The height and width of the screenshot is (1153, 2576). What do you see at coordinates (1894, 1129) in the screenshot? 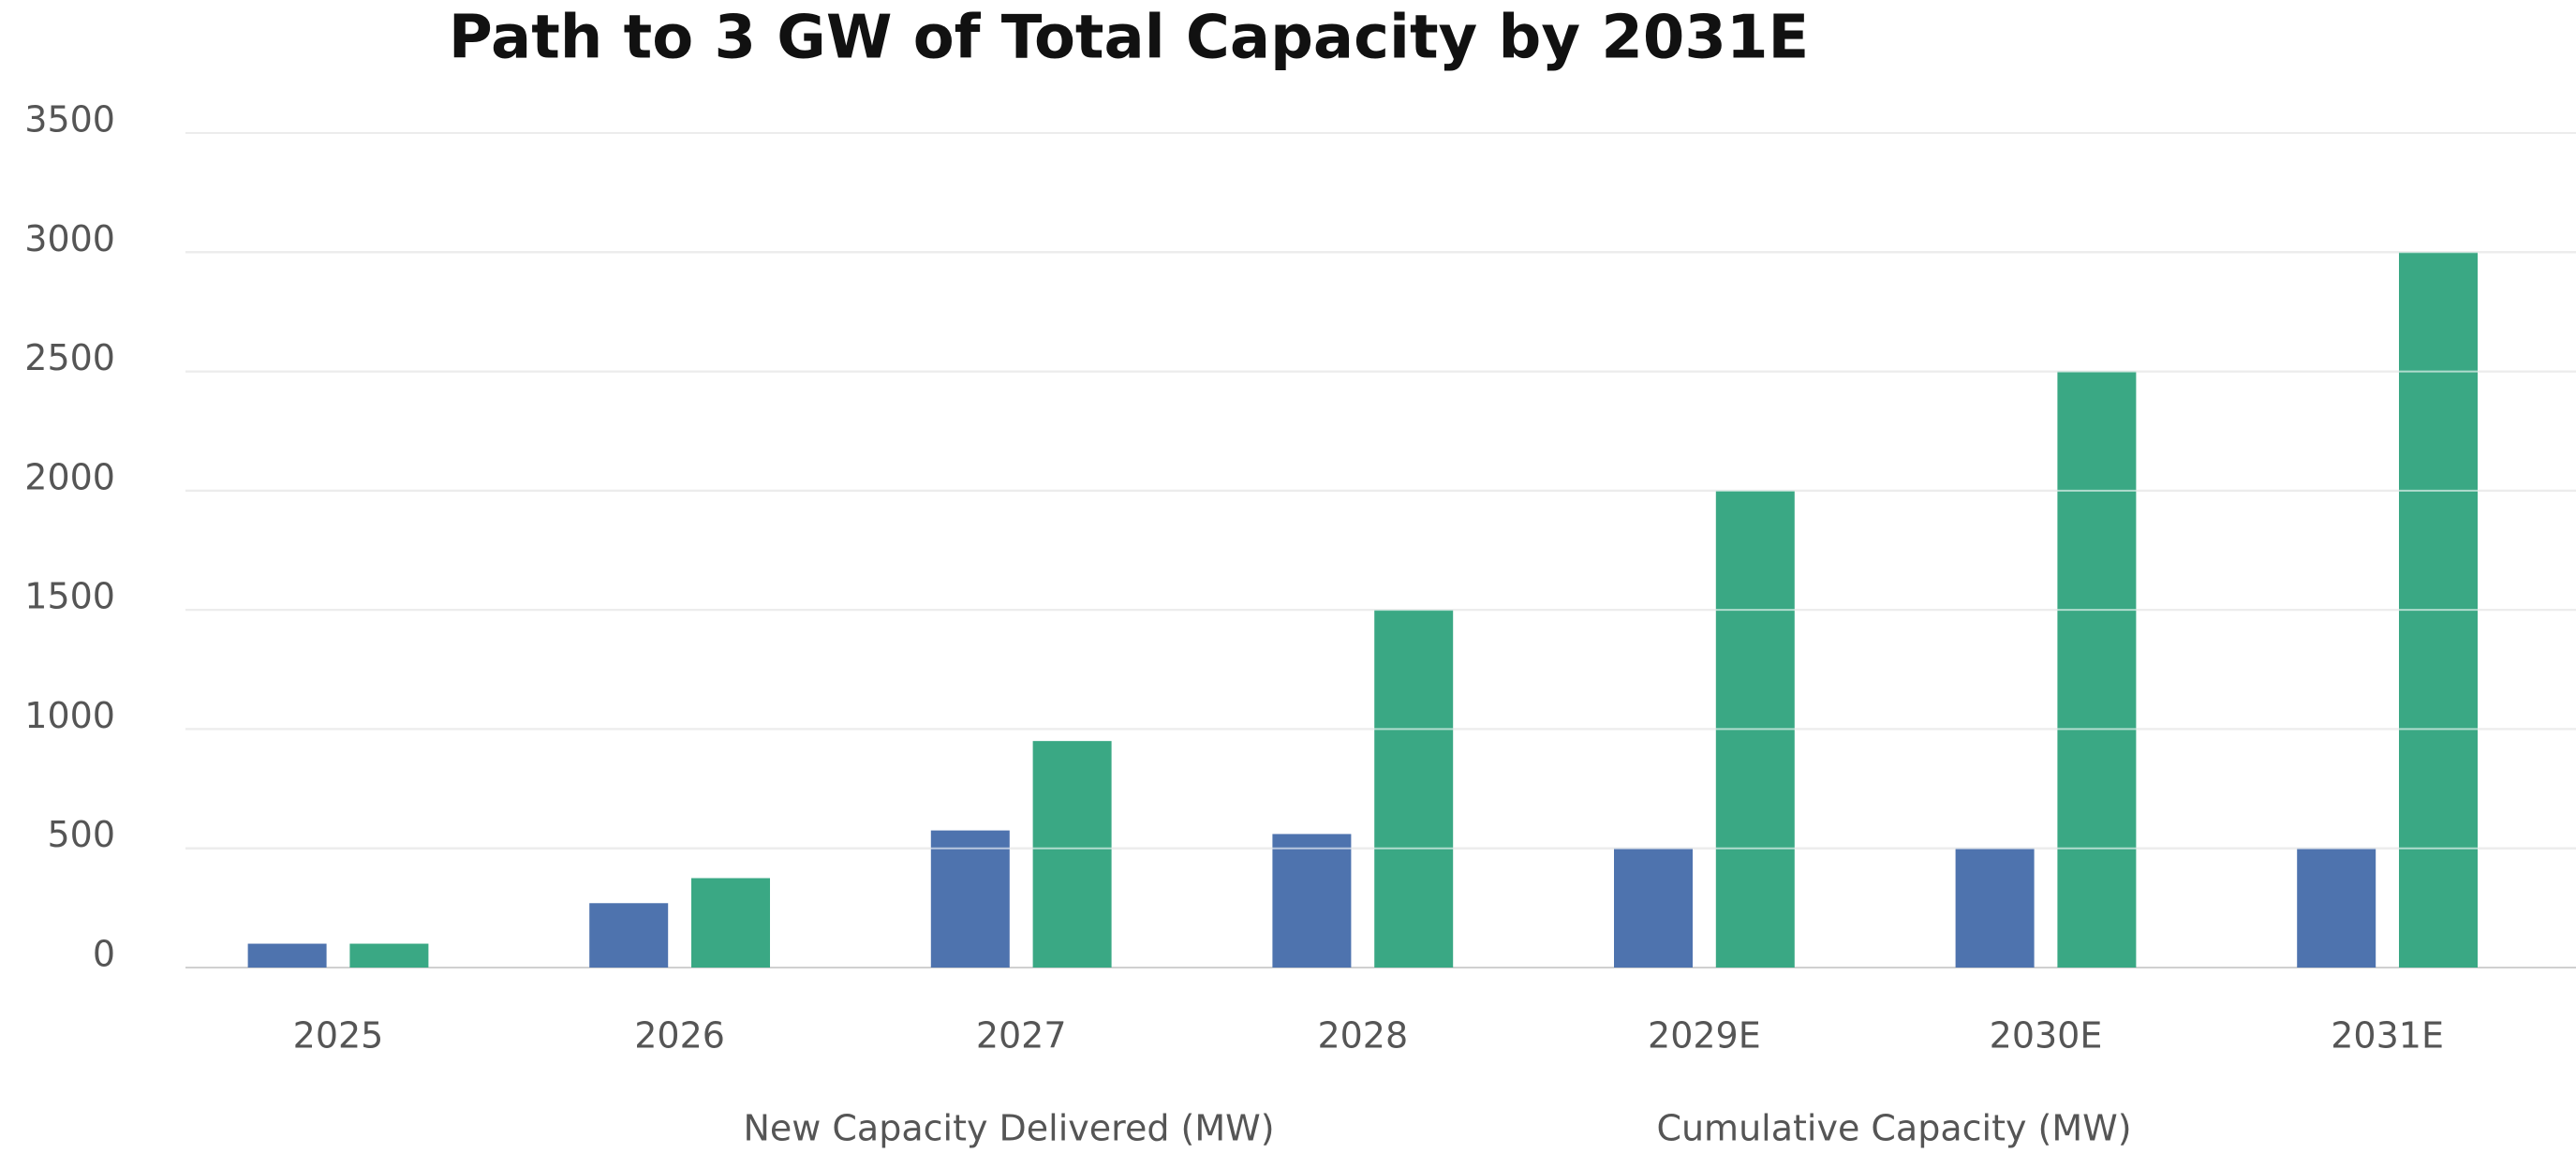
I see `legend-label: Cumulative Capacity (MW)` at bounding box center [1894, 1129].